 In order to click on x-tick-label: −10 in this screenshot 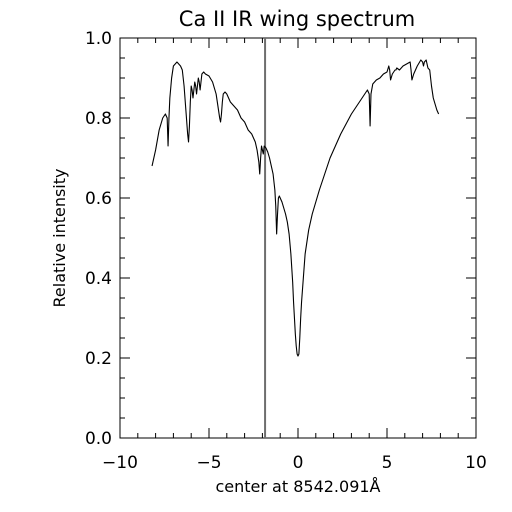, I will do `click(120, 463)`.